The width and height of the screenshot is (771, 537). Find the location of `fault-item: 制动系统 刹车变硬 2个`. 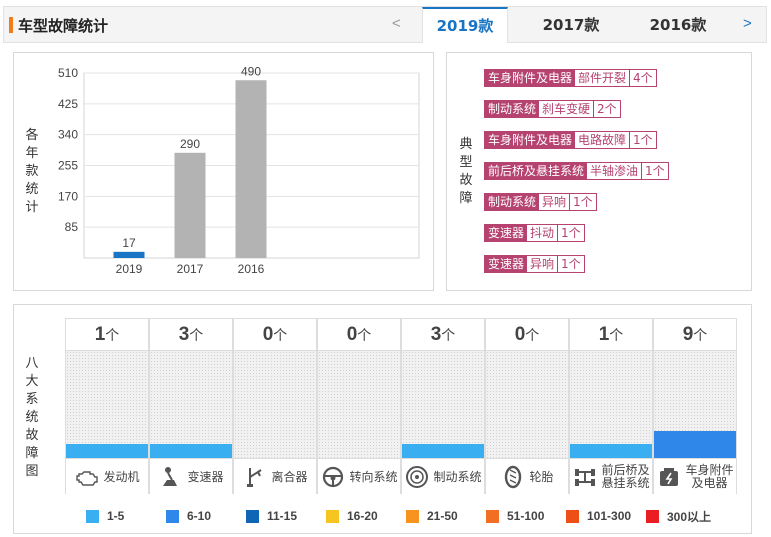

fault-item: 制动系统 刹车变硬 2个 is located at coordinates (552, 109).